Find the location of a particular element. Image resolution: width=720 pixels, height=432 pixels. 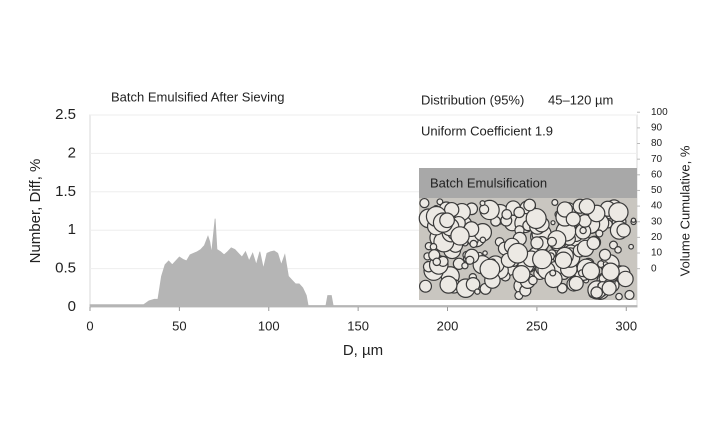

y-tick-label: 0 is located at coordinates (72, 306).